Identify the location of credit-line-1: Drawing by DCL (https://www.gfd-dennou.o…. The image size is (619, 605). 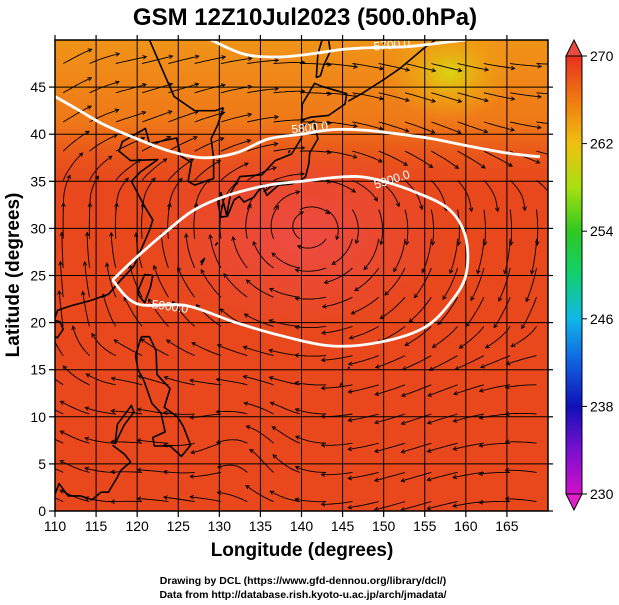
(303, 581).